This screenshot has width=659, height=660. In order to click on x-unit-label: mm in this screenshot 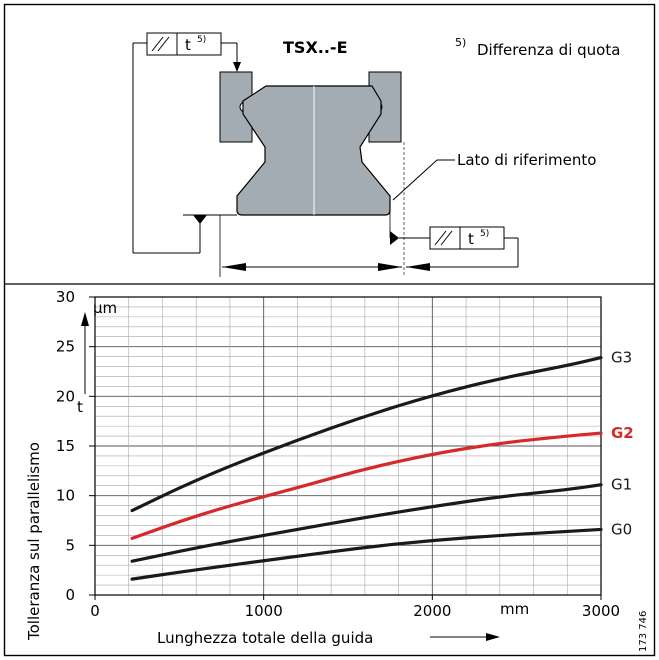, I will do `click(514, 609)`.